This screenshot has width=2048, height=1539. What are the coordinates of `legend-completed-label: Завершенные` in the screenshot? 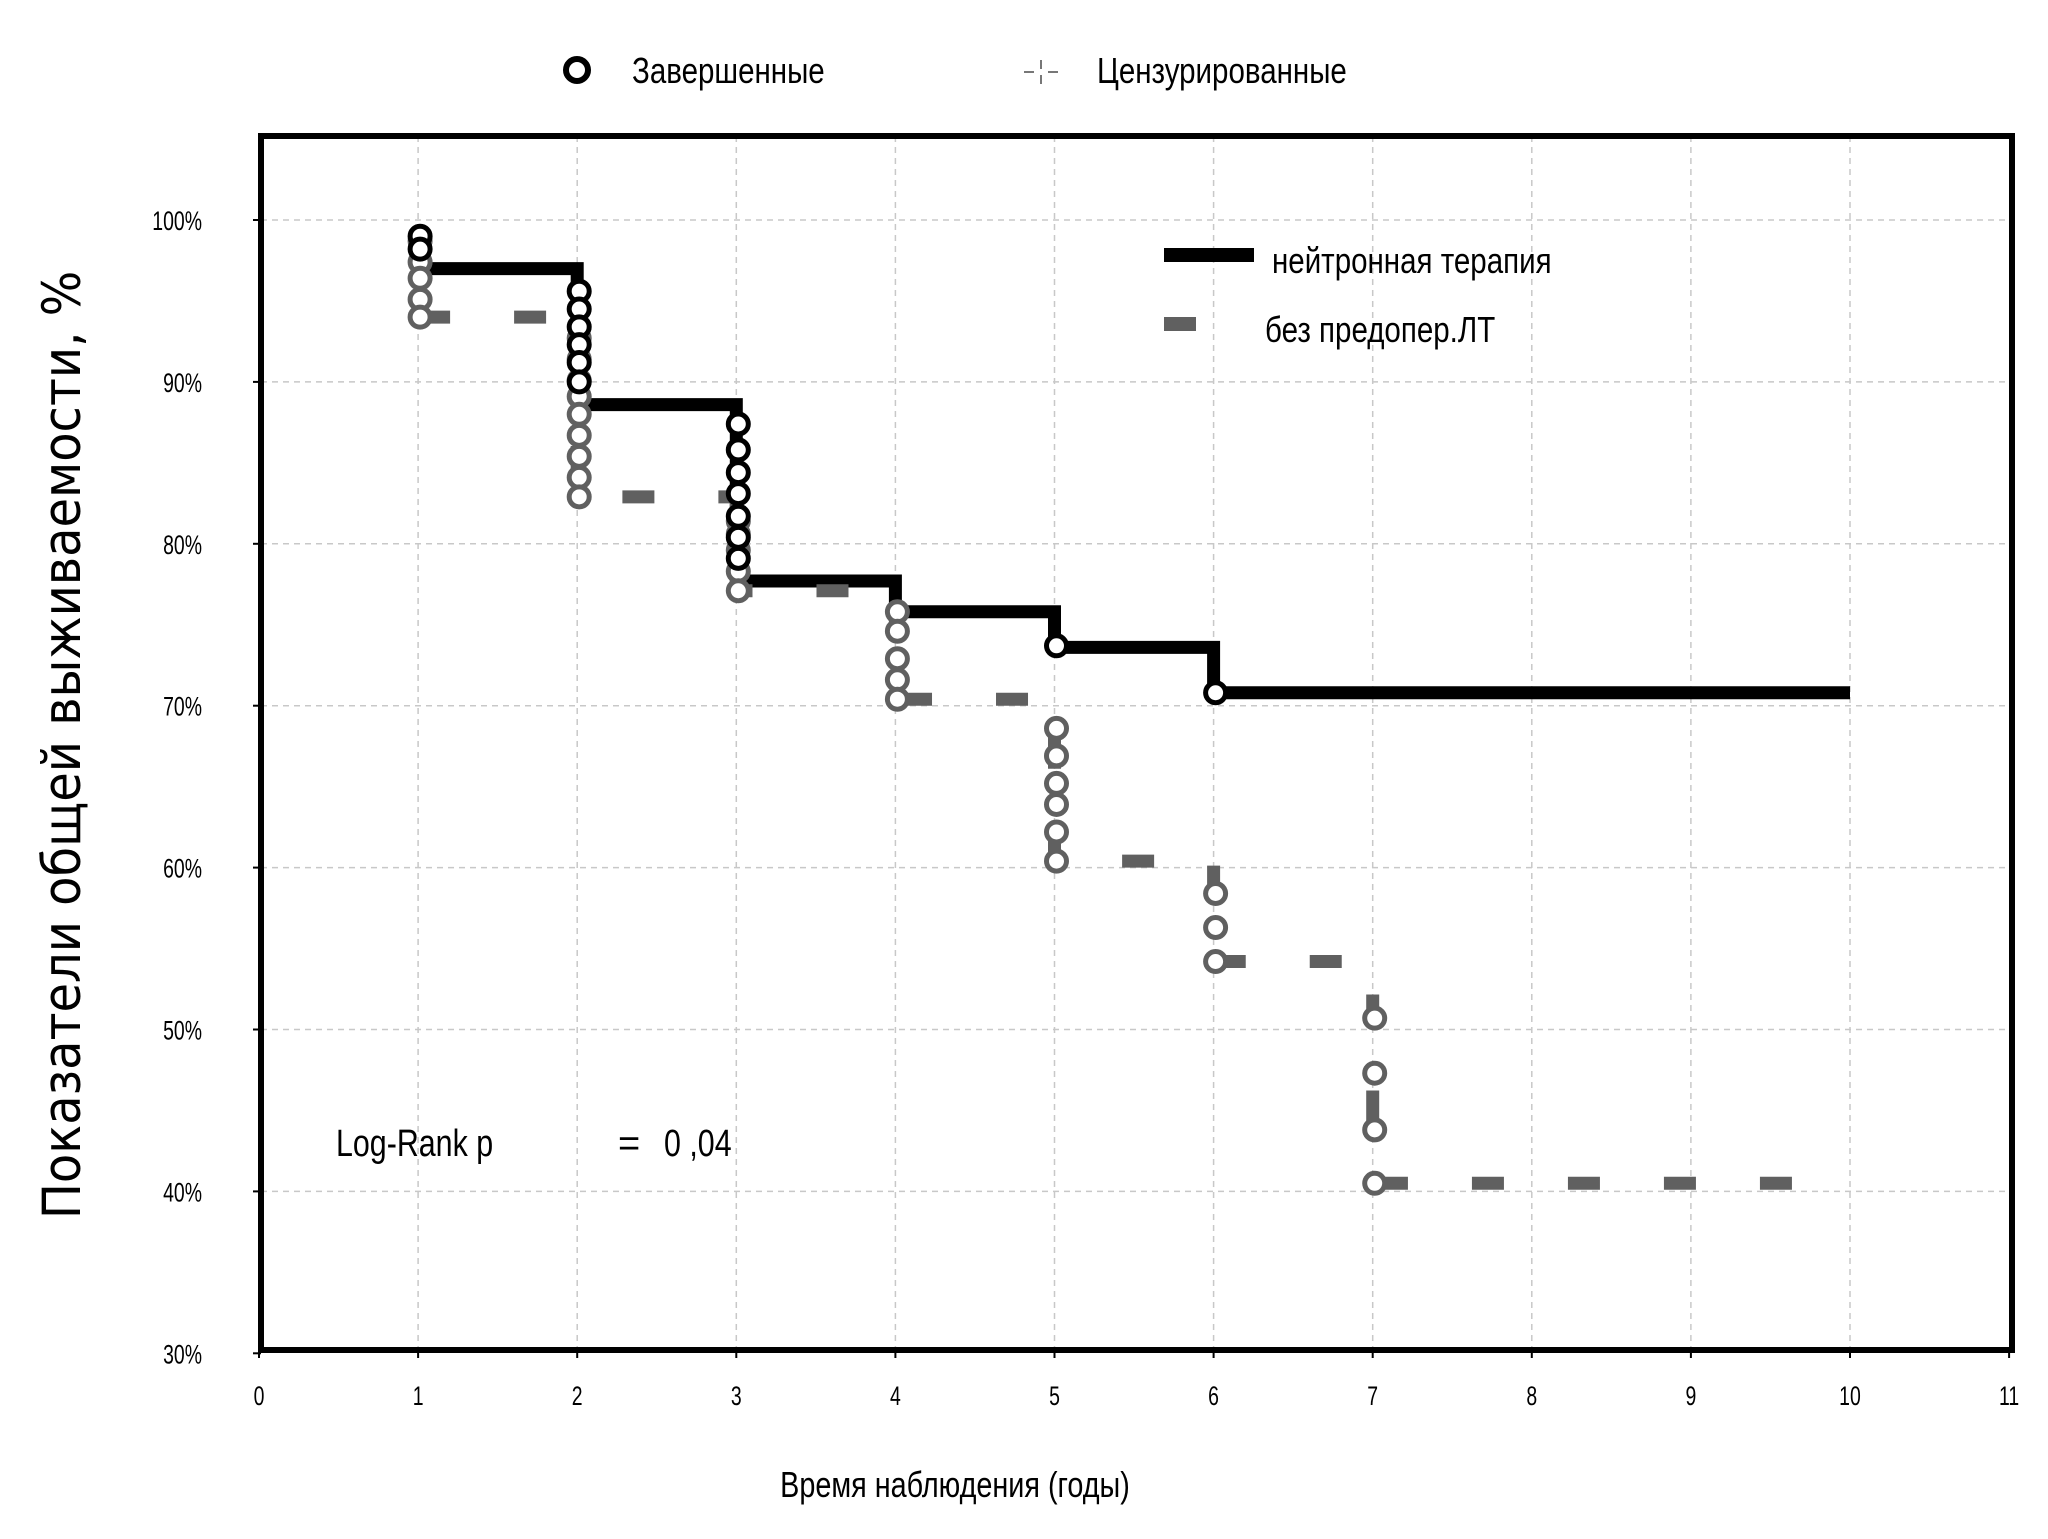 It's located at (728, 70).